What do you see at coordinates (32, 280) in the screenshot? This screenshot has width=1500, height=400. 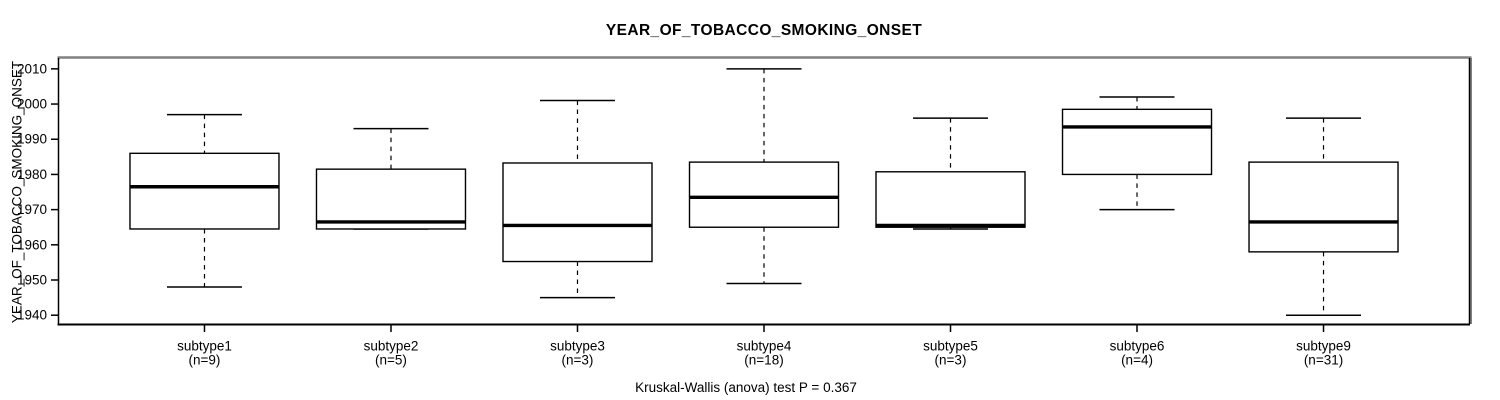 I see `y-tick-label: 1950` at bounding box center [32, 280].